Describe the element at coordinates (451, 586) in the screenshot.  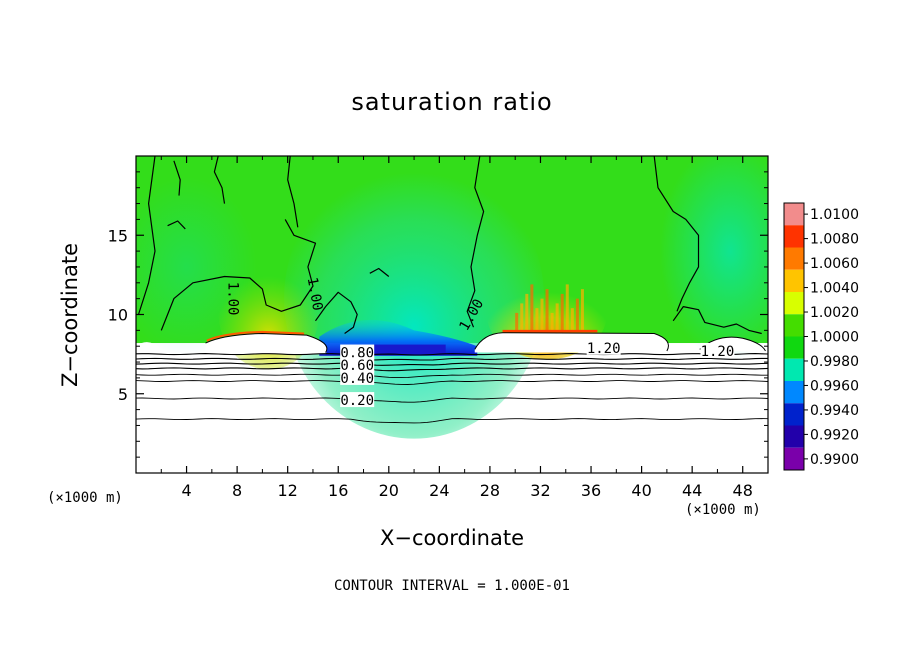
I see `contour-interval-note: CONTOUR INTERVAL = 1.000E-01` at that location.